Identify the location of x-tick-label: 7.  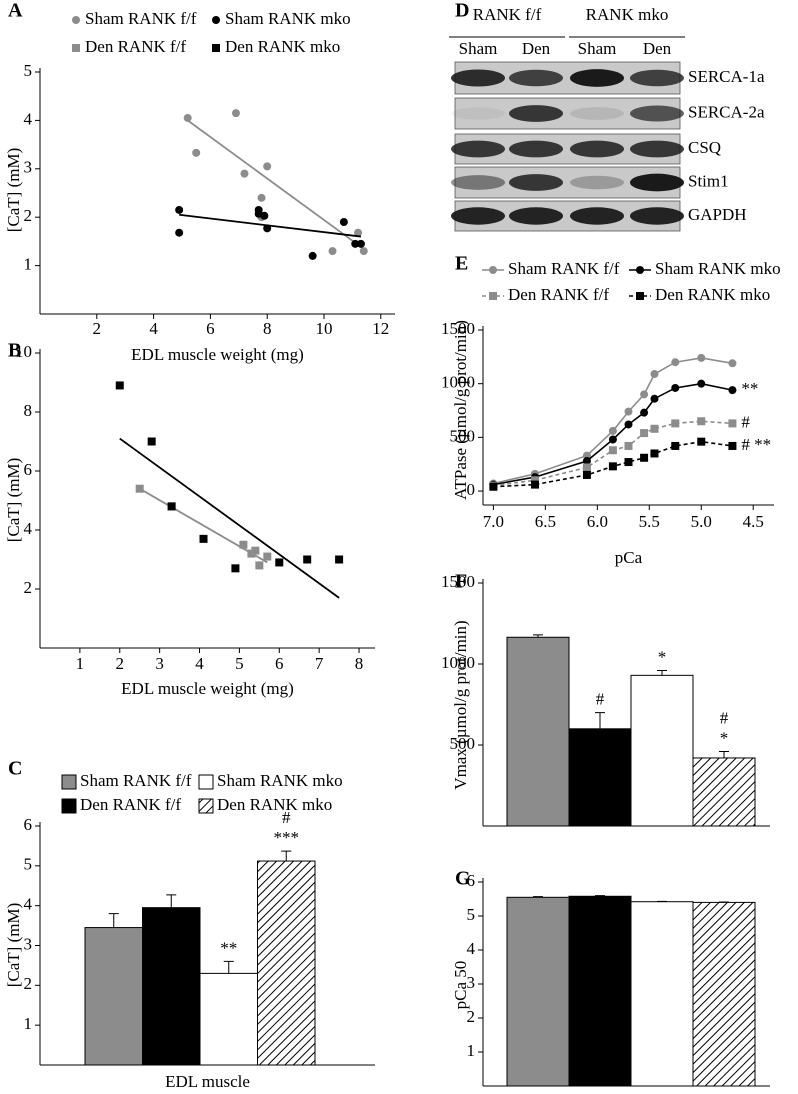
(319, 663).